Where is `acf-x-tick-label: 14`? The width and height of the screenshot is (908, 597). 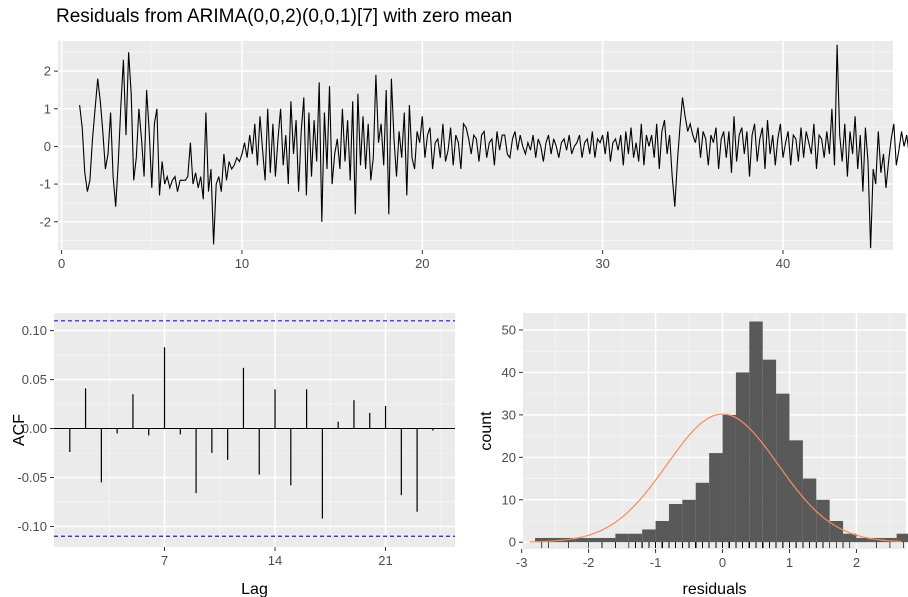
acf-x-tick-label: 14 is located at coordinates (275, 560).